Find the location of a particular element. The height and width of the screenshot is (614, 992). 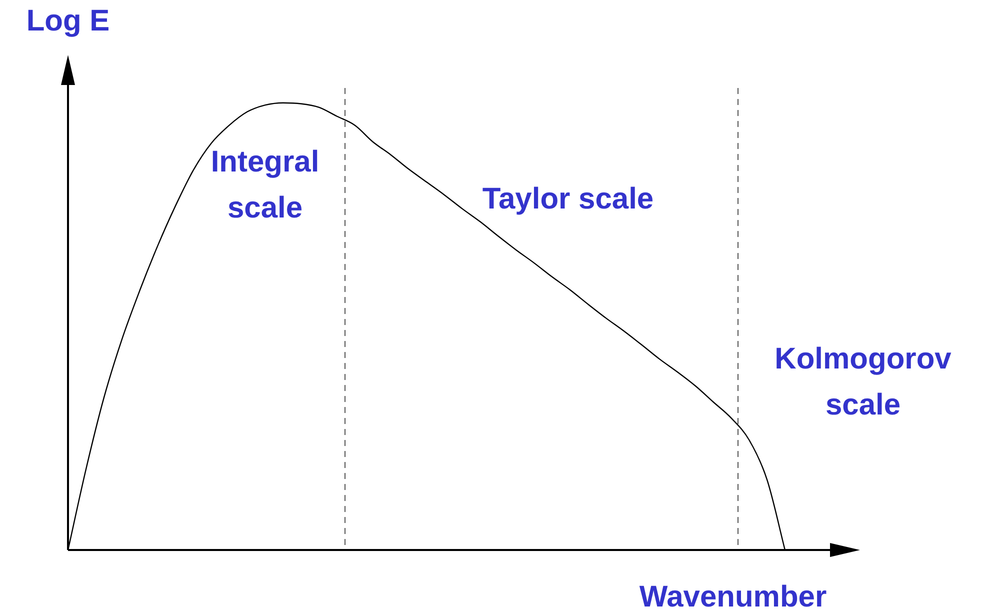

annotation: Taylor scale is located at coordinates (568, 199).